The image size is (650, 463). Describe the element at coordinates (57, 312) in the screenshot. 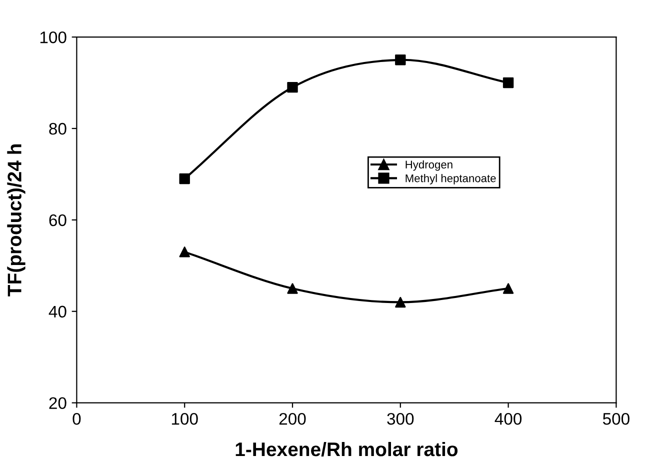

I see `y-tick-label: 40` at that location.